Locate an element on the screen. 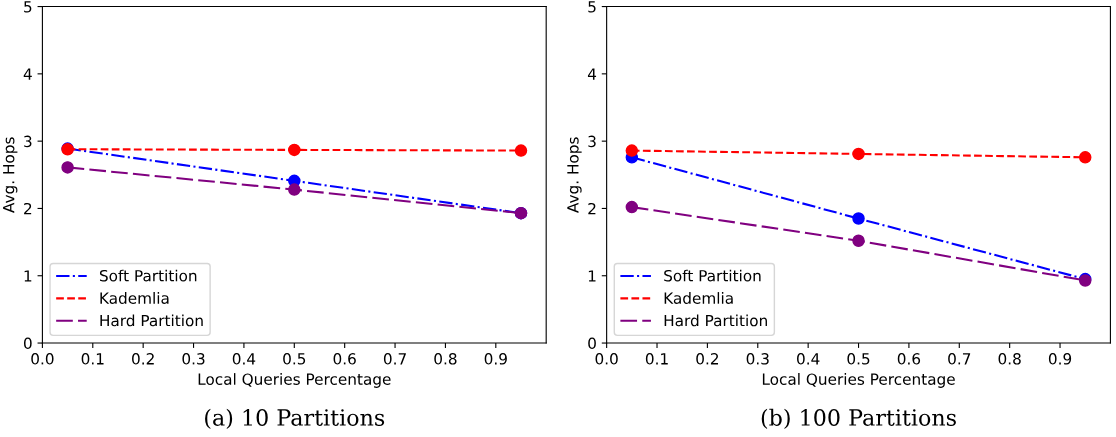 Image resolution: width=1116 pixels, height=437 pixels. text: (a) 10 Partitions is located at coordinates (295, 419).